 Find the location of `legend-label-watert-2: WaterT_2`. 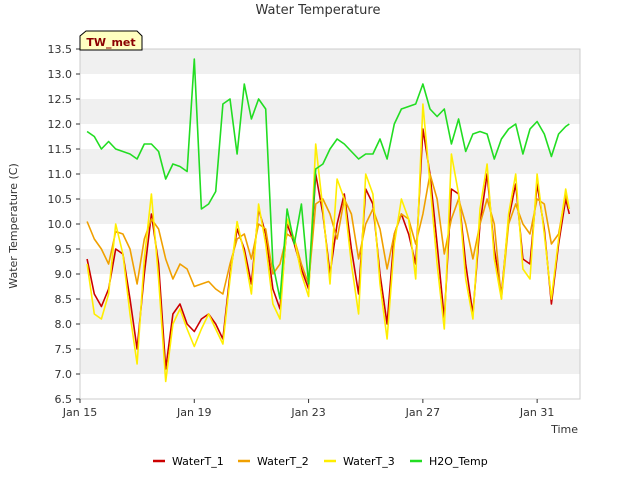

legend-label-watert-2: WaterT_2 is located at coordinates (283, 461).